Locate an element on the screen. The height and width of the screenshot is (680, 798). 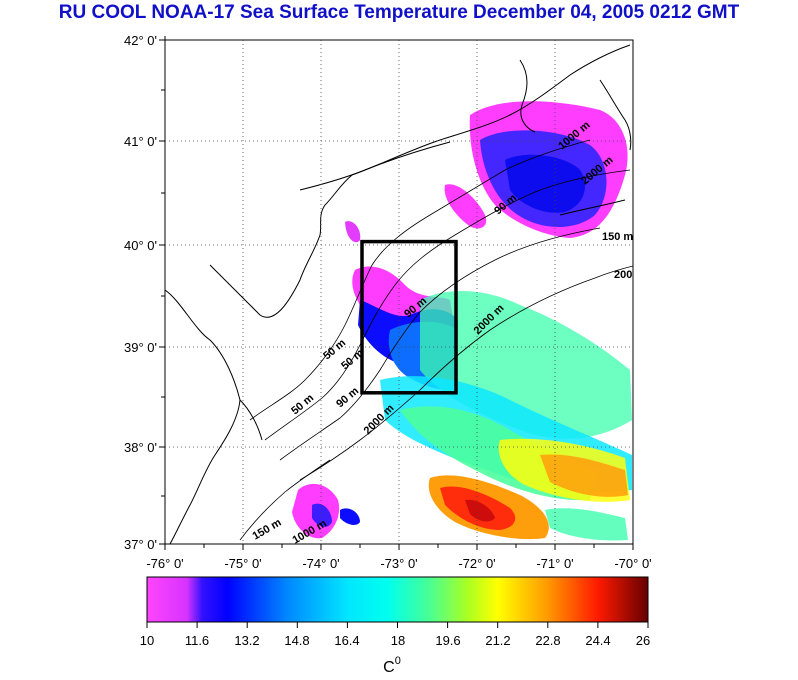
lat-label: 40° 0' is located at coordinates (140, 245).